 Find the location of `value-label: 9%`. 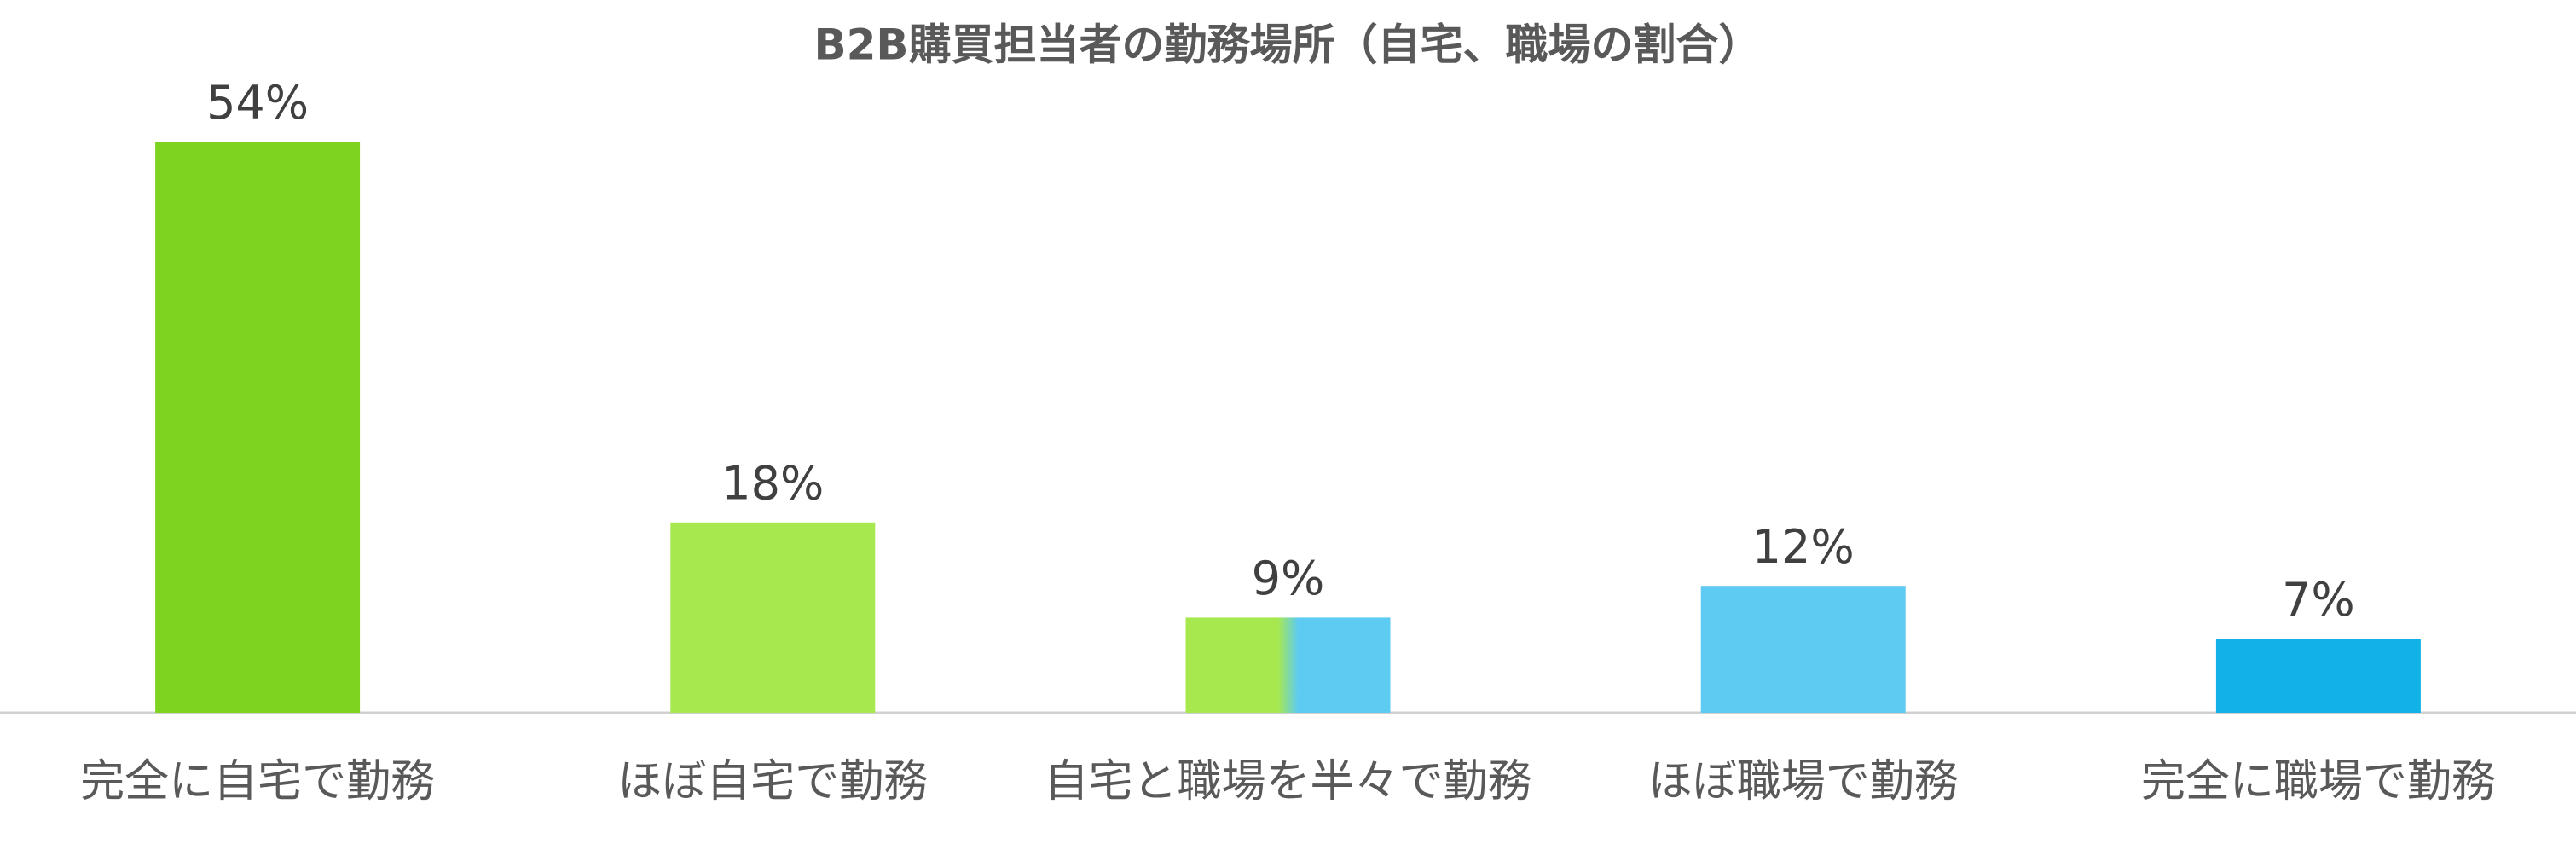

value-label: 9% is located at coordinates (1288, 578).